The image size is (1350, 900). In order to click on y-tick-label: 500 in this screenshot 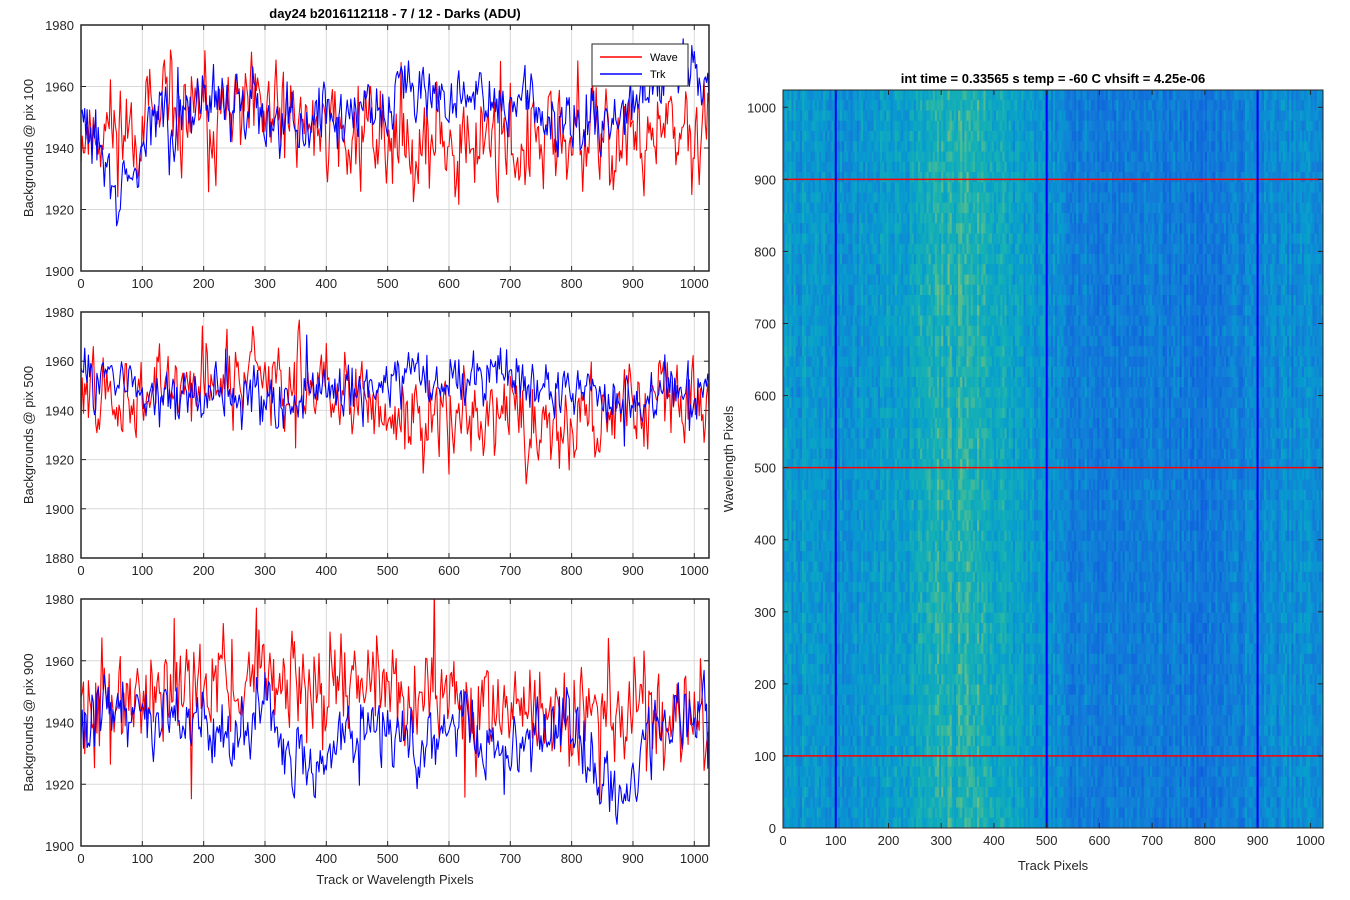, I will do `click(765, 468)`.